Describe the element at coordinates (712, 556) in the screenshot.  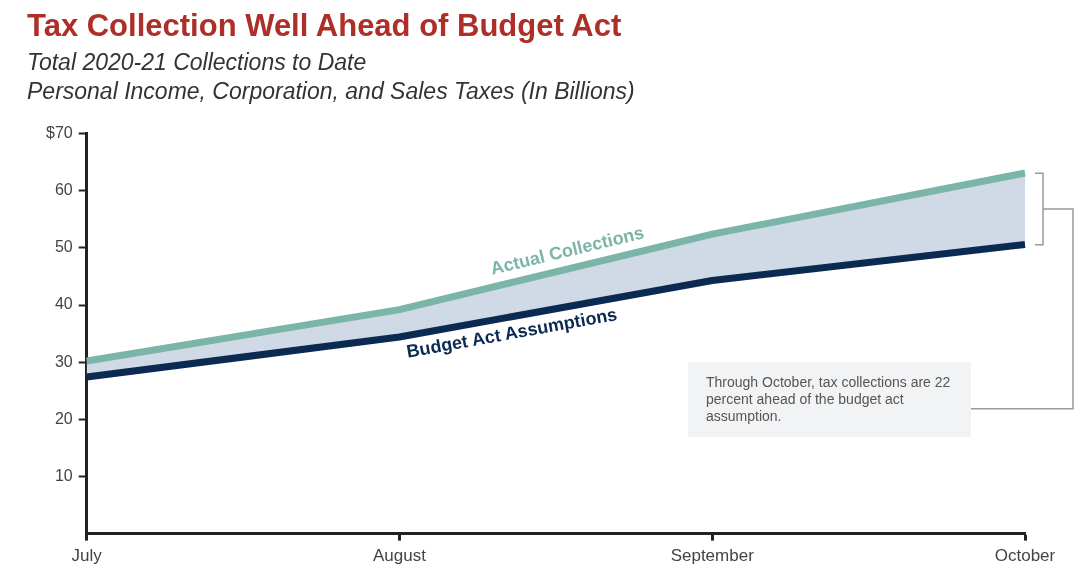
I see `x-tick-label: September` at that location.